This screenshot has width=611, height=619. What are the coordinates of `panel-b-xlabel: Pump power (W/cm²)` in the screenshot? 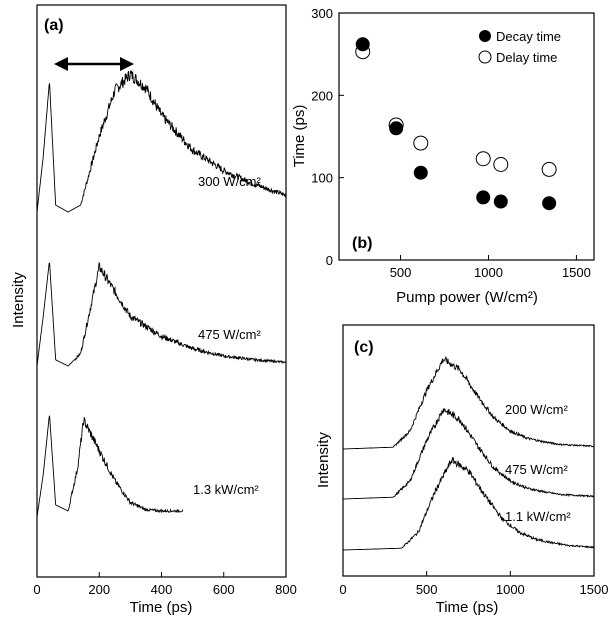 It's located at (467, 297).